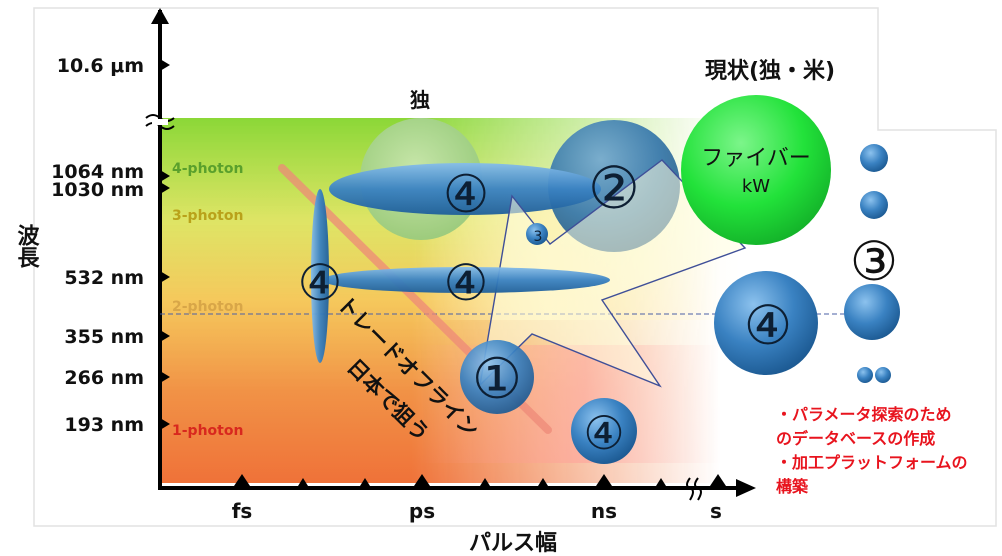 Image resolution: width=1002 pixels, height=556 pixels. I want to click on ellipse-vertical, so click(320, 276).